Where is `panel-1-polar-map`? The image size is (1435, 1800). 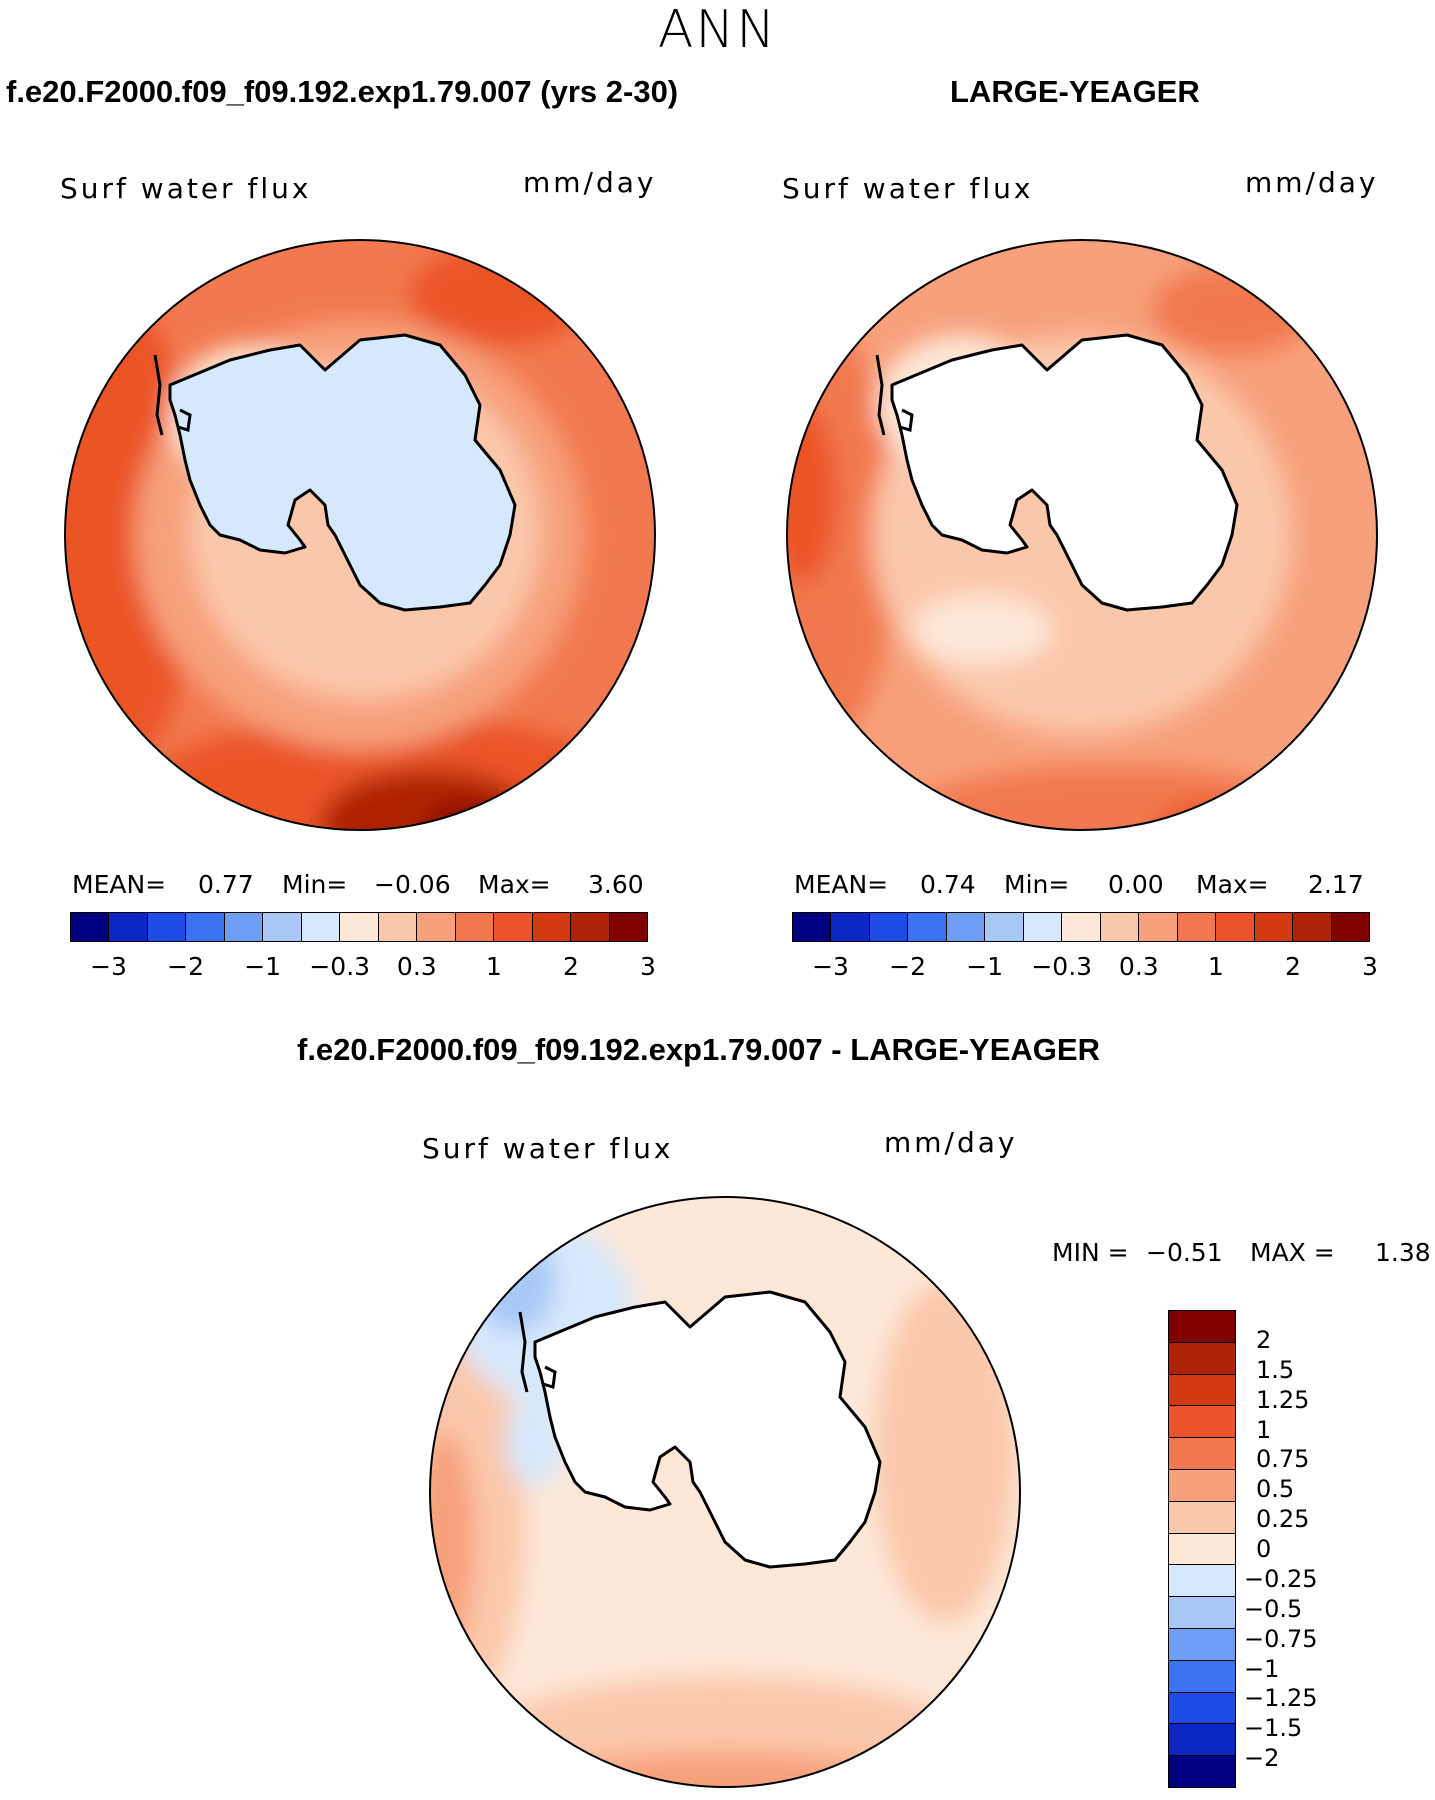
panel-1-polar-map is located at coordinates (360, 535).